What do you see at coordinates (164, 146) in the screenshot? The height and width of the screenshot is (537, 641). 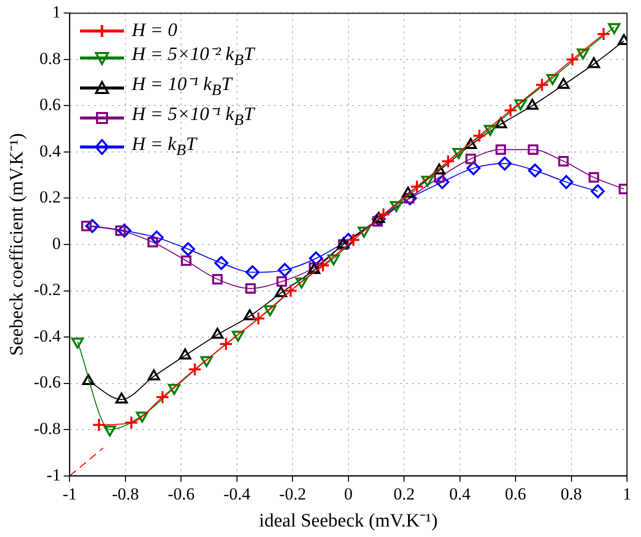 I see `legend-label: H = k$_{B}$T` at bounding box center [164, 146].